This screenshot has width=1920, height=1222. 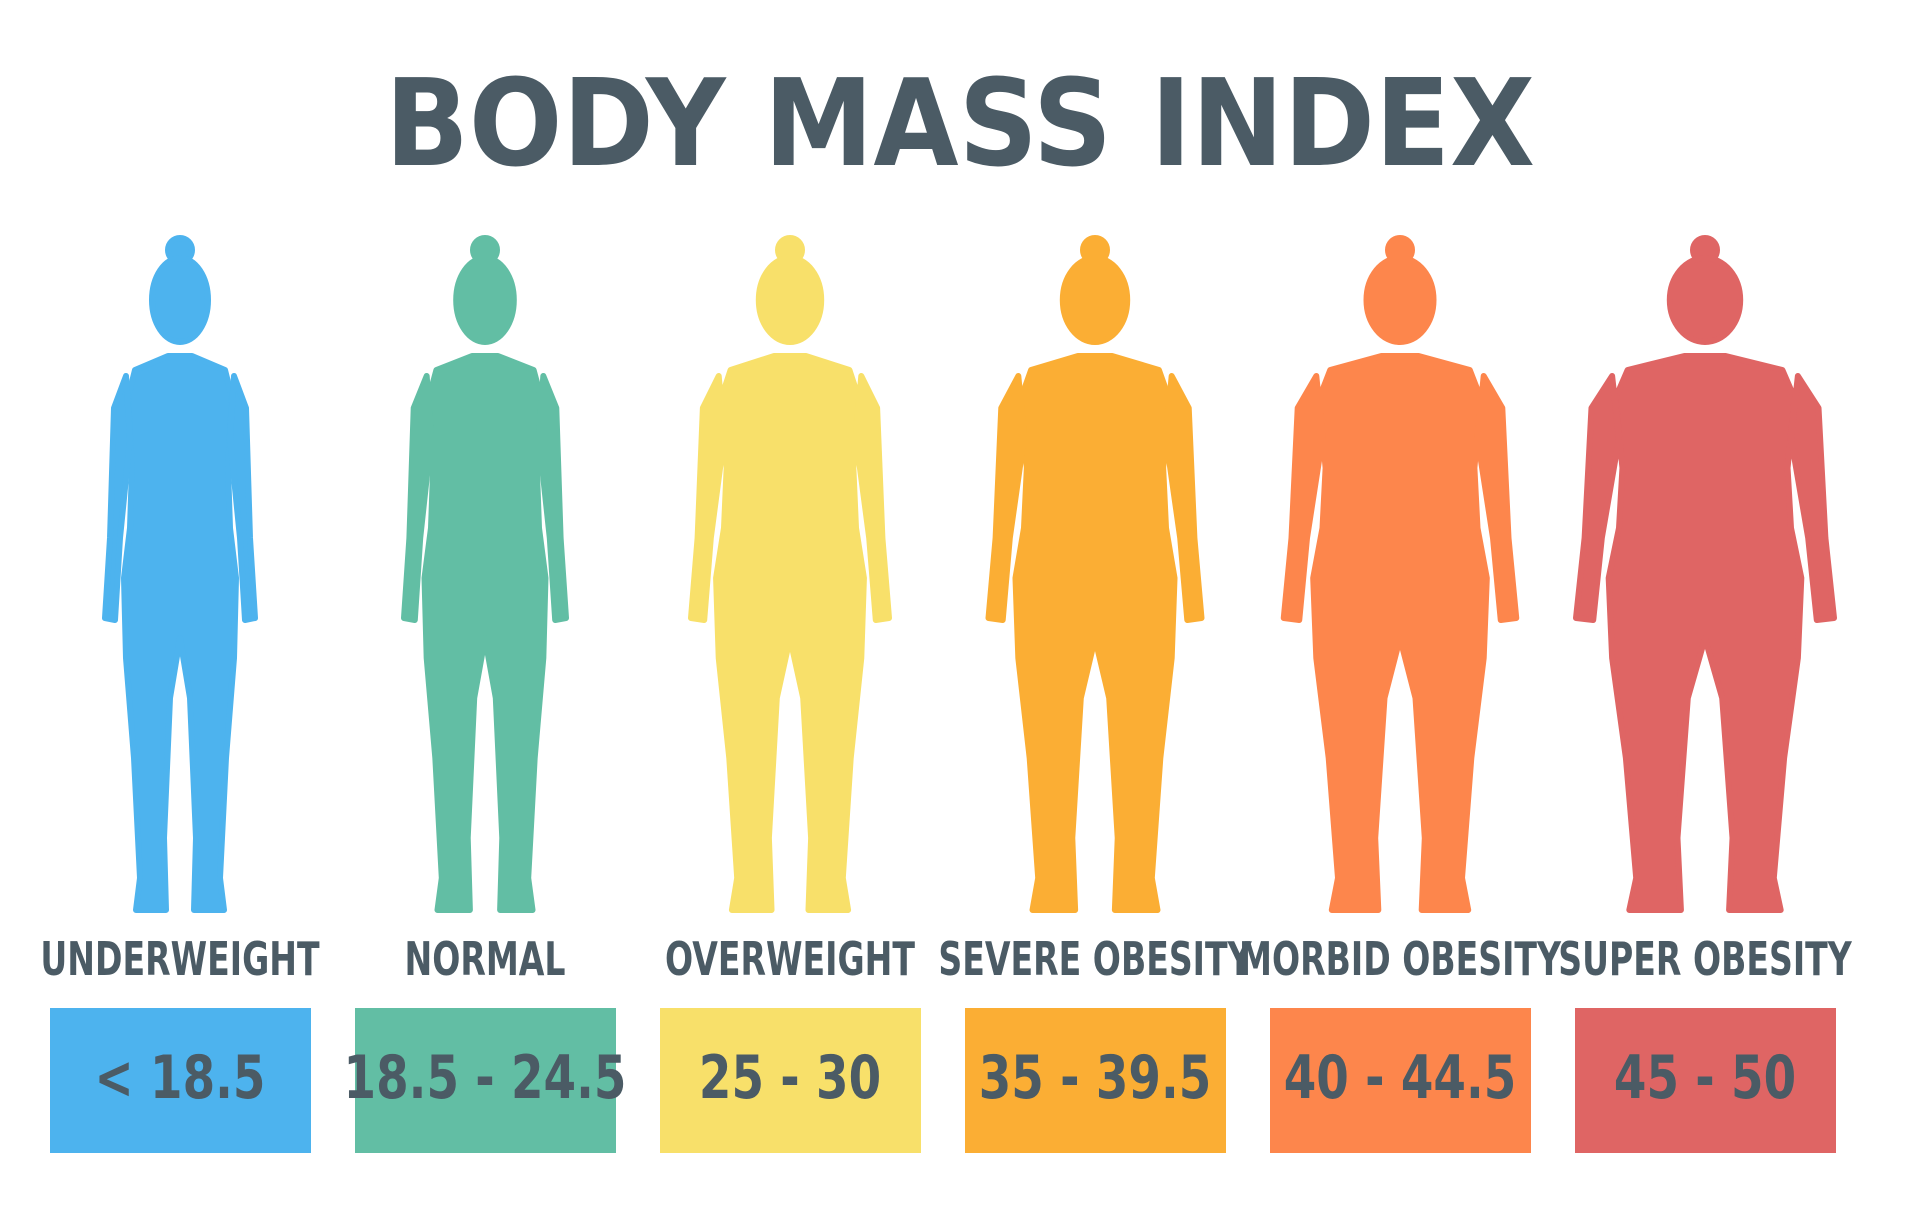 I want to click on label-group: NORMAL, so click(x=484, y=960).